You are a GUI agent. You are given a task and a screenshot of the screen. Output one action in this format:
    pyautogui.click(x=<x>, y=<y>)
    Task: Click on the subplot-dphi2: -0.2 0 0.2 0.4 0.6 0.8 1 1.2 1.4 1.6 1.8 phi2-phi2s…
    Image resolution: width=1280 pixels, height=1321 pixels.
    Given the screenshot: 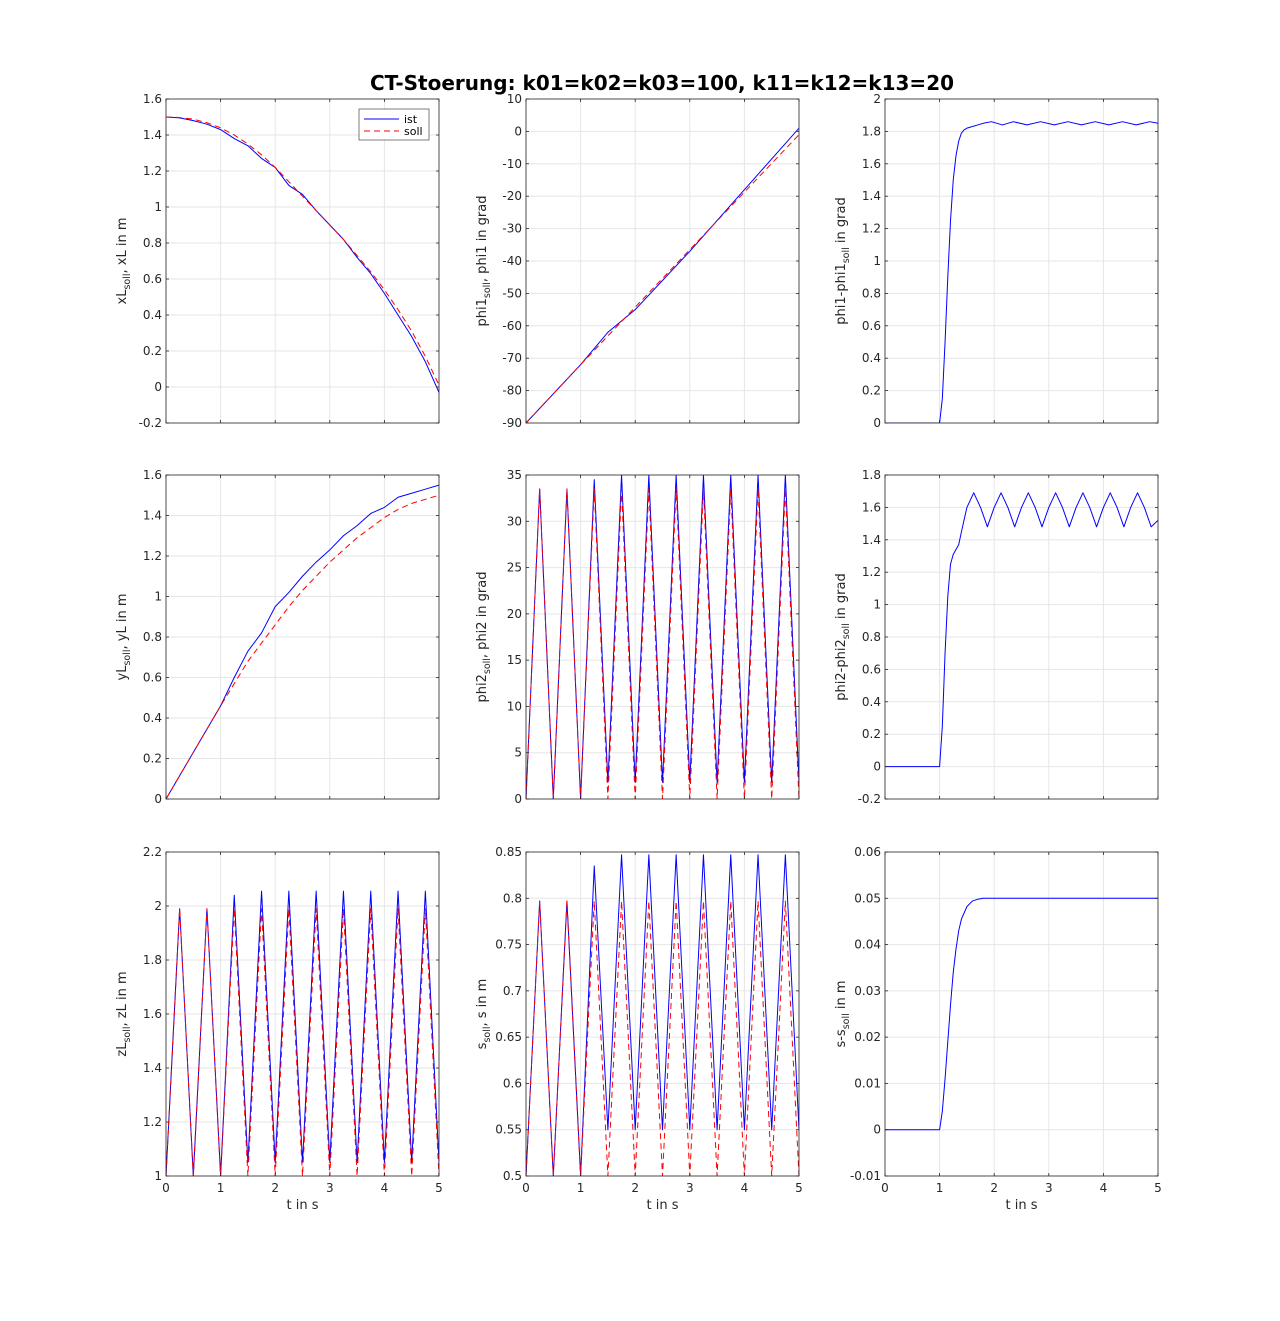 What is the action you would take?
    pyautogui.click(x=996, y=637)
    